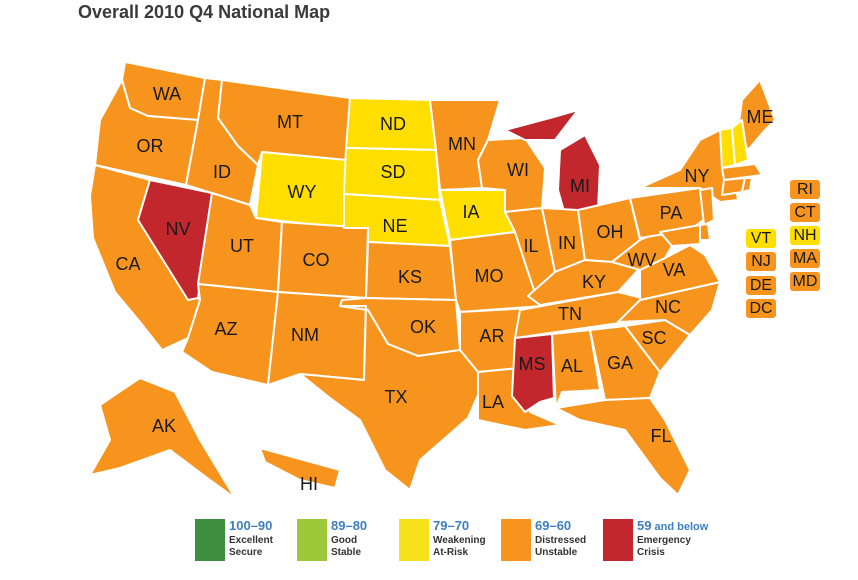  Describe the element at coordinates (177, 229) in the screenshot. I see `state-label-nv: NV` at that location.